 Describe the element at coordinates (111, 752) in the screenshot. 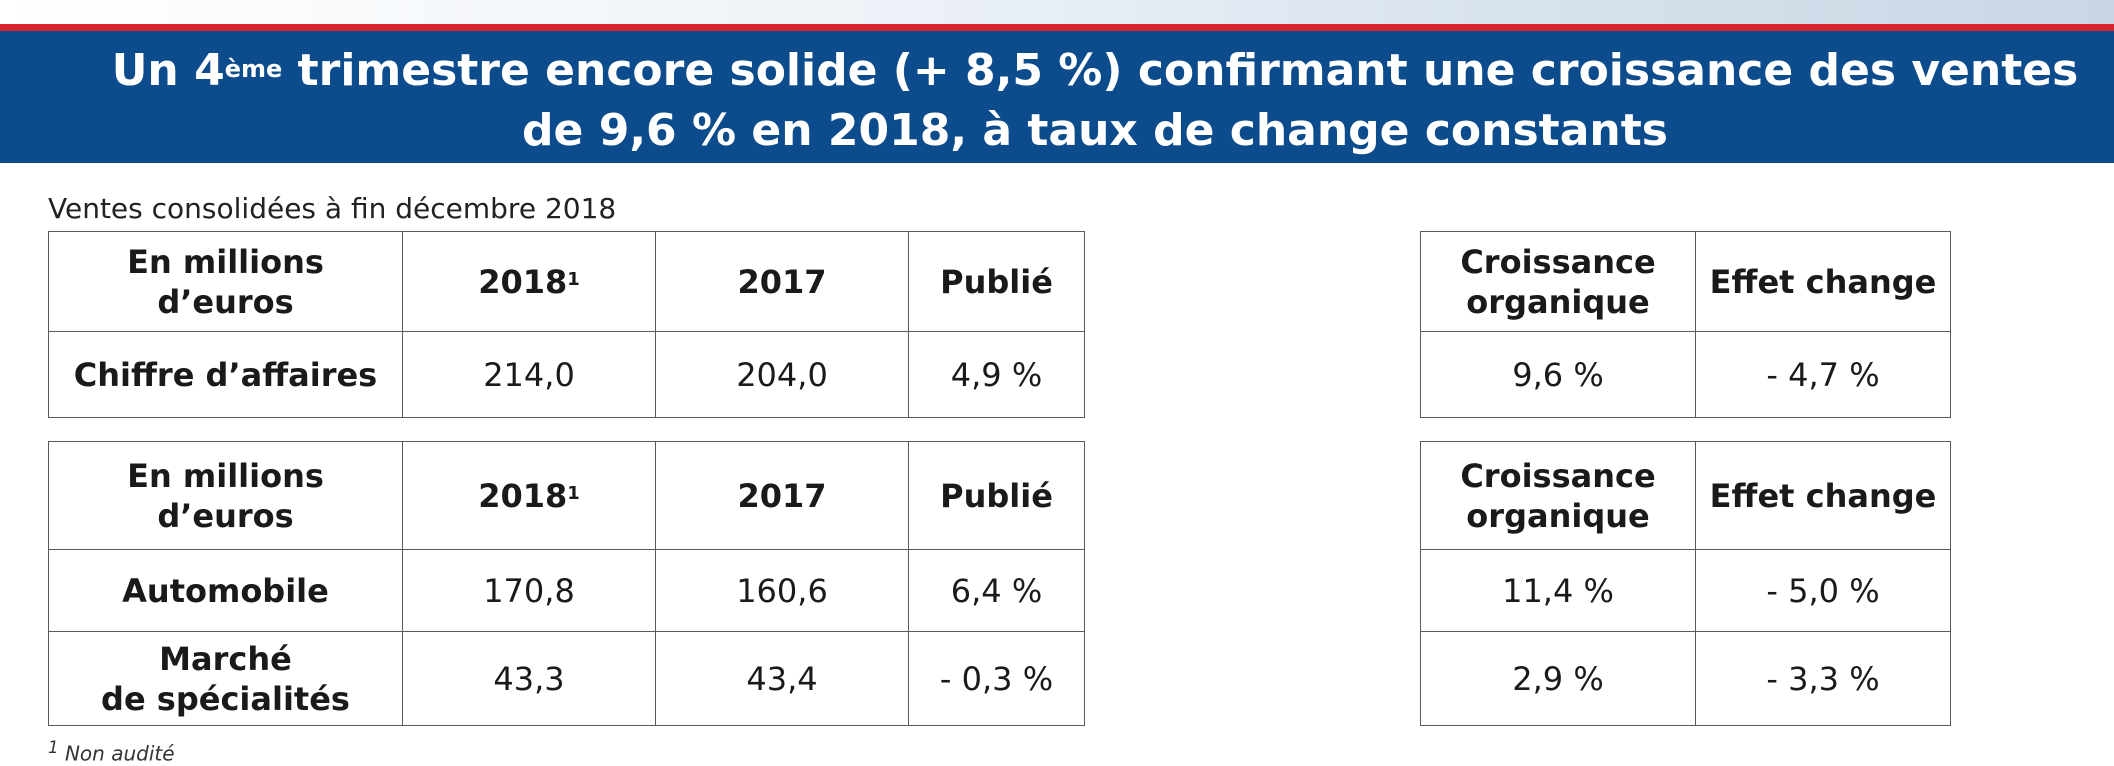

I see `footnote: 1 Non audité` at that location.